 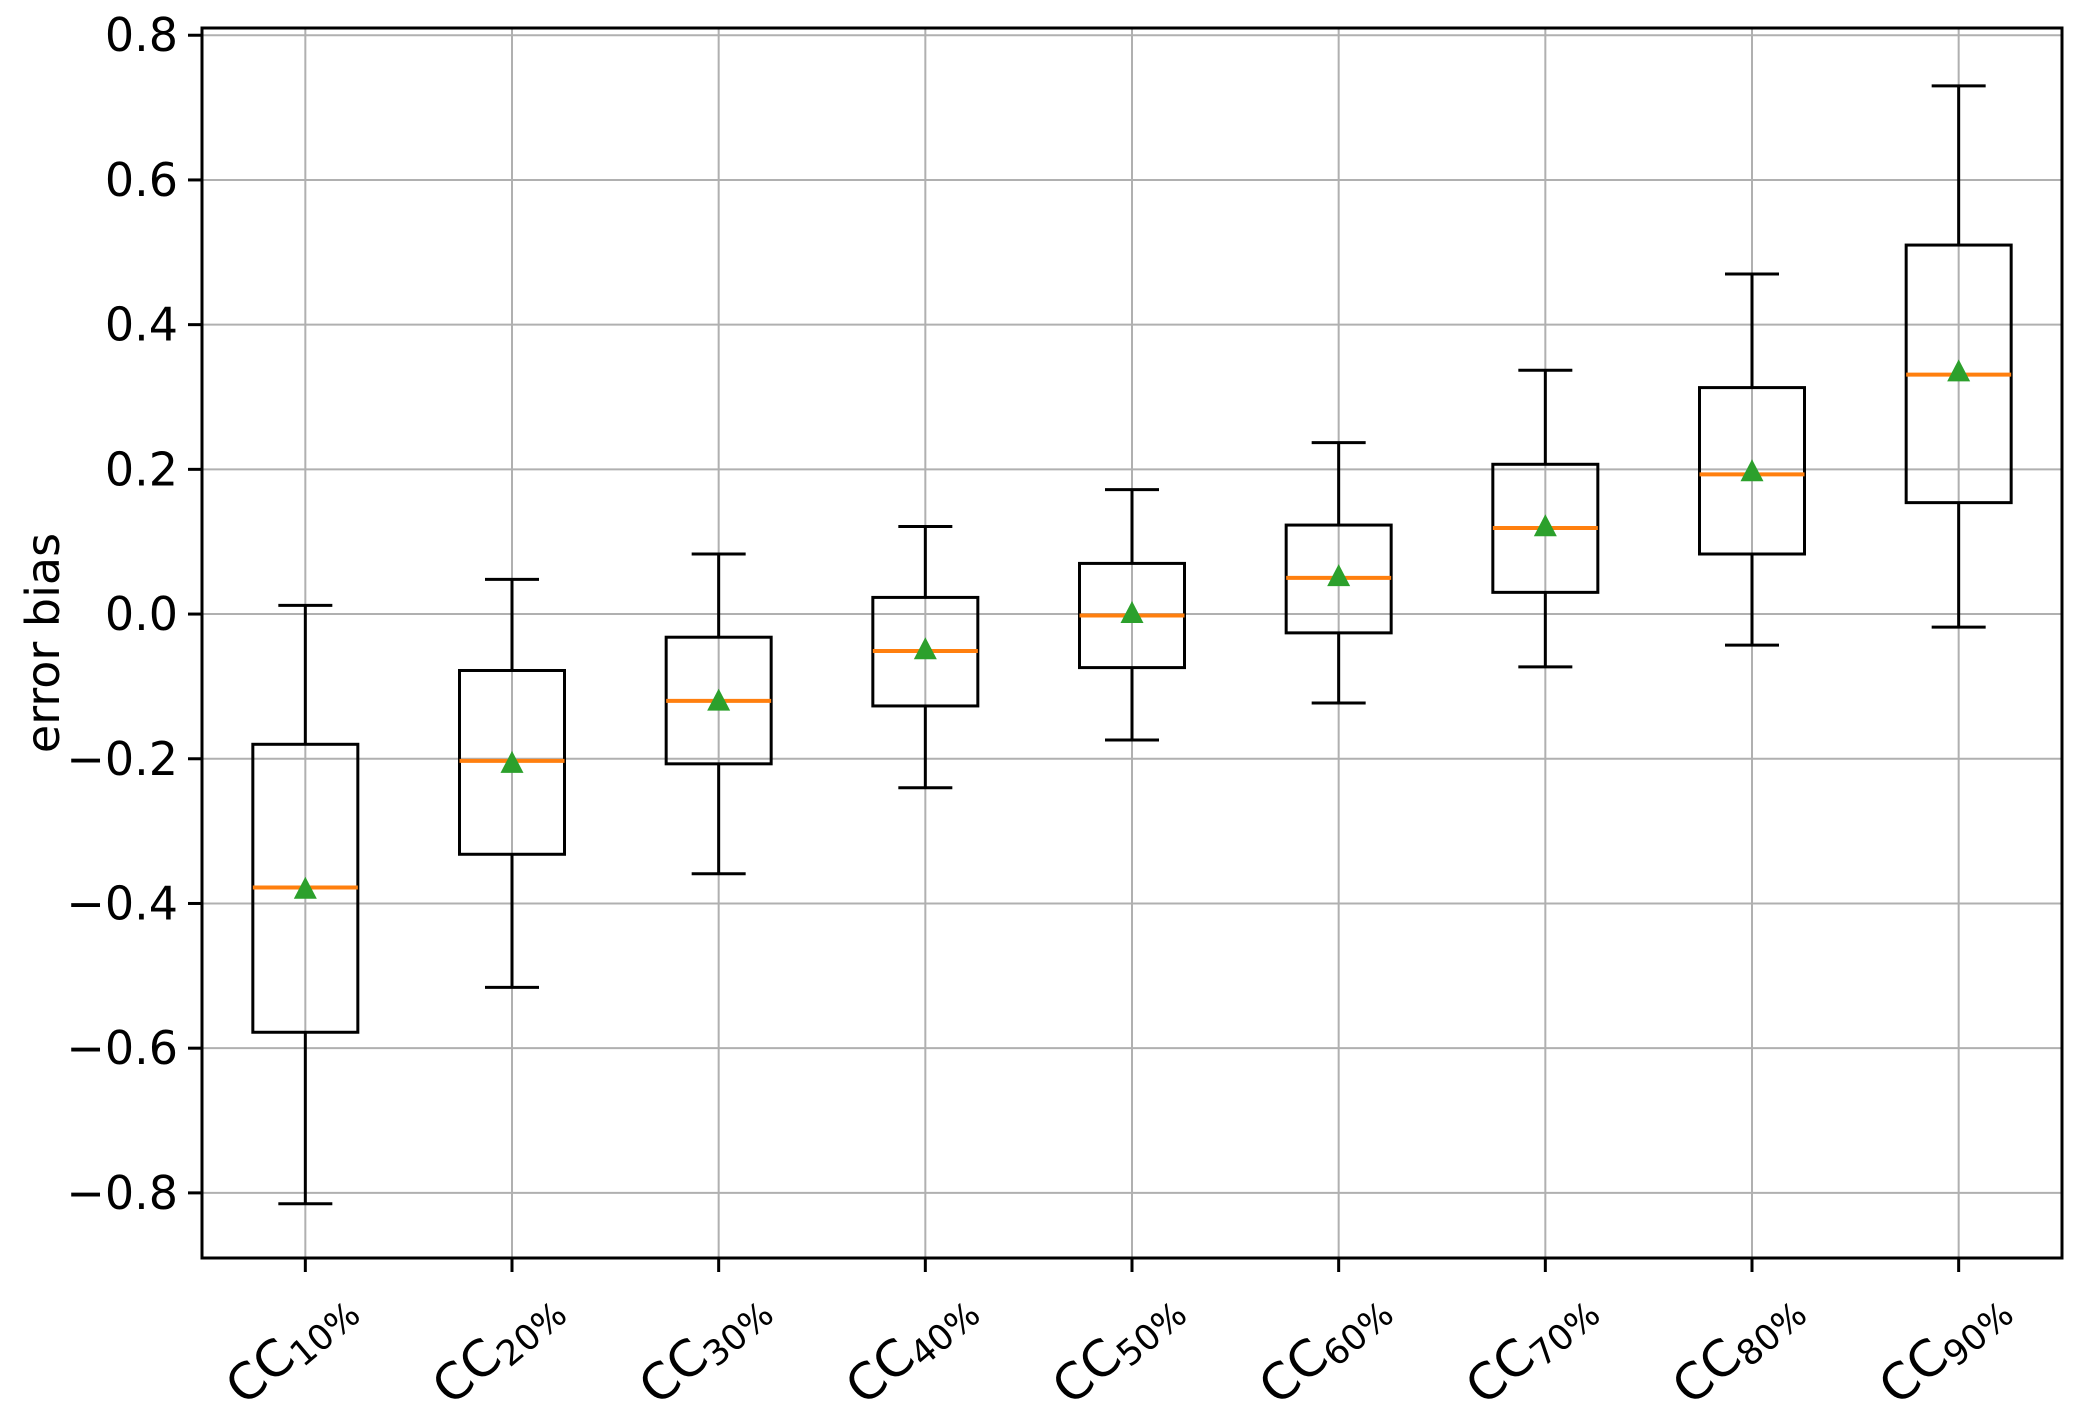 What do you see at coordinates (705, 1348) in the screenshot?
I see `x-tick-label: CC30%` at bounding box center [705, 1348].